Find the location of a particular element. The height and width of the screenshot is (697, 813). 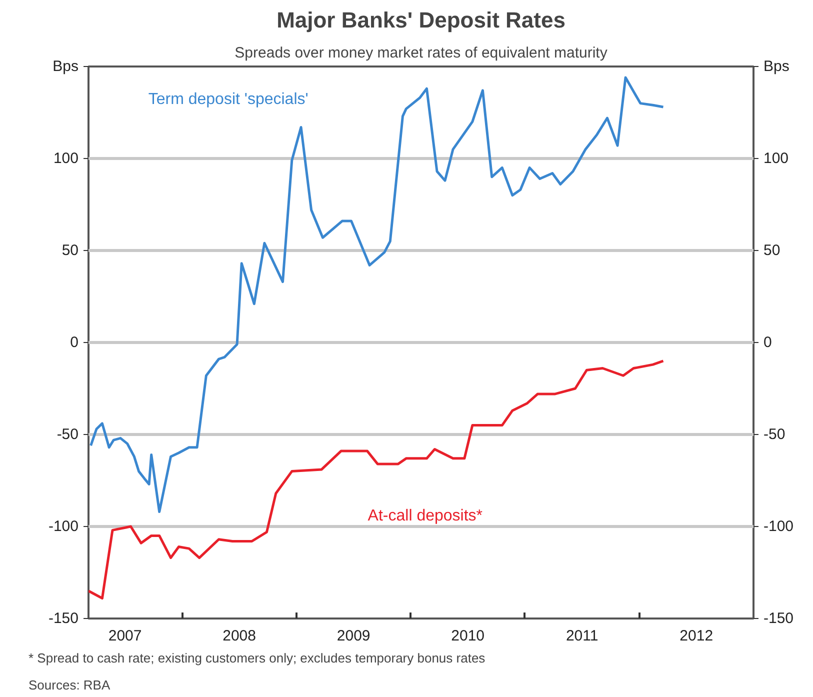

y-tick-label: -100 is located at coordinates (63, 526).